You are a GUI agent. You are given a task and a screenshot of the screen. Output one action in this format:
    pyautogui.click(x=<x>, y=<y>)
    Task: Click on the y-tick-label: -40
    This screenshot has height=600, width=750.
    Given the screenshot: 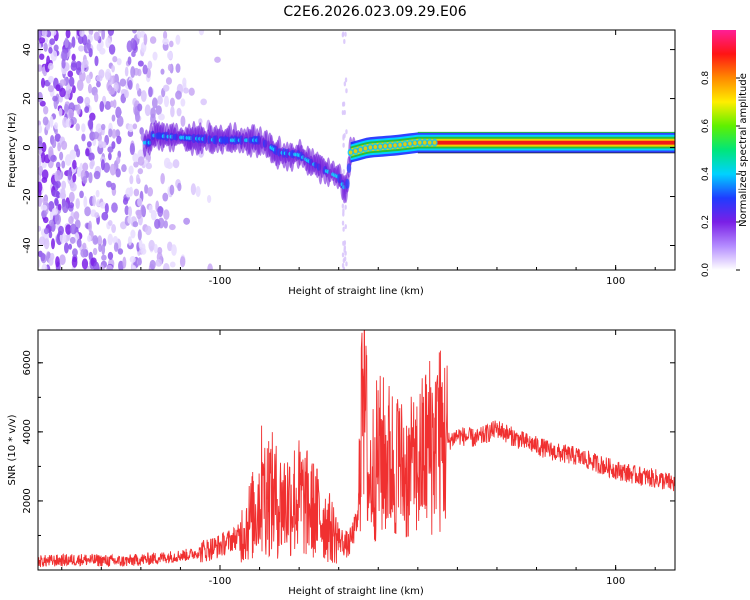 What is the action you would take?
    pyautogui.click(x=27, y=245)
    